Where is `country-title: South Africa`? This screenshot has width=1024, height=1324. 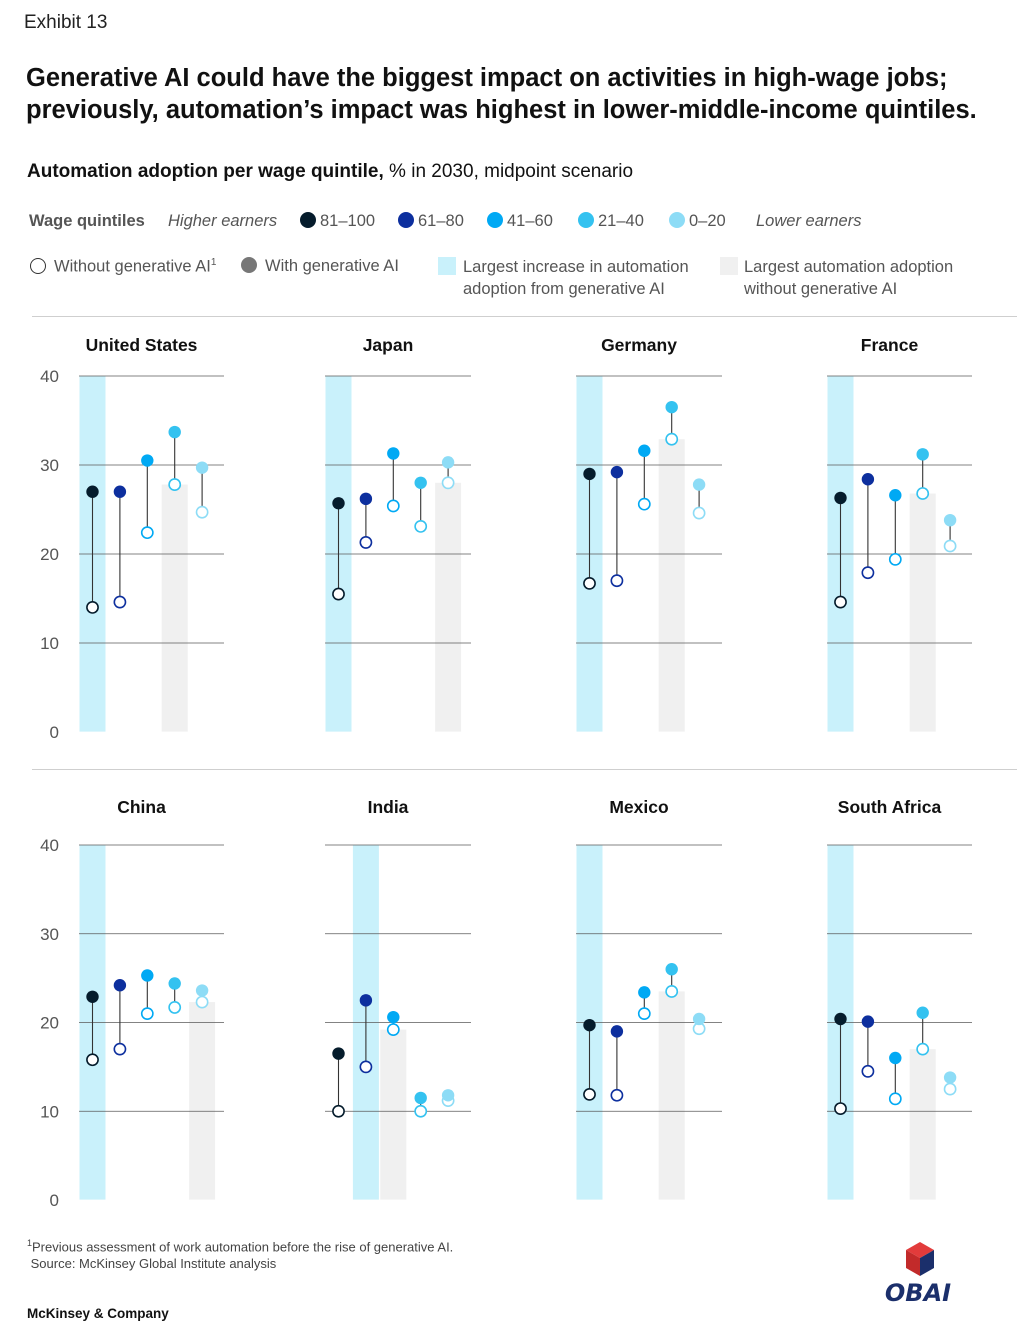
country-title: South Africa is located at coordinates (890, 807).